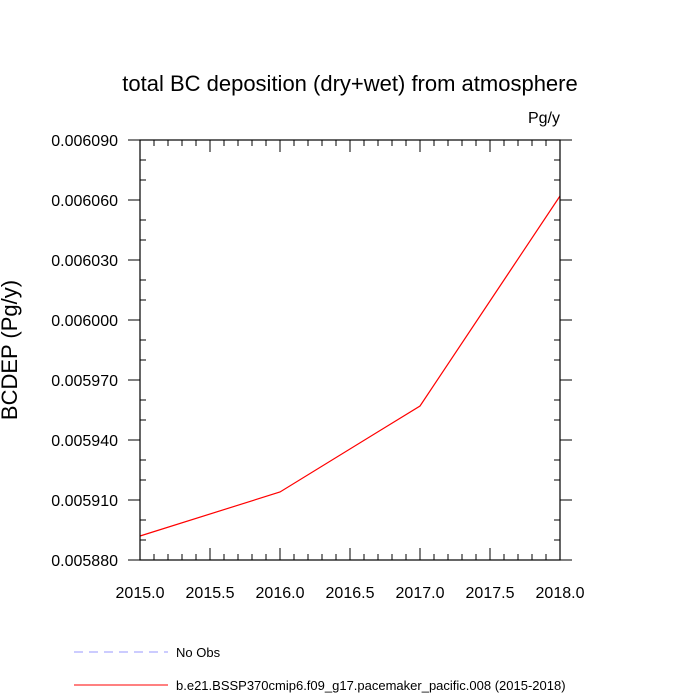  Describe the element at coordinates (84, 561) in the screenshot. I see `y-tick-label: 0.005880` at that location.